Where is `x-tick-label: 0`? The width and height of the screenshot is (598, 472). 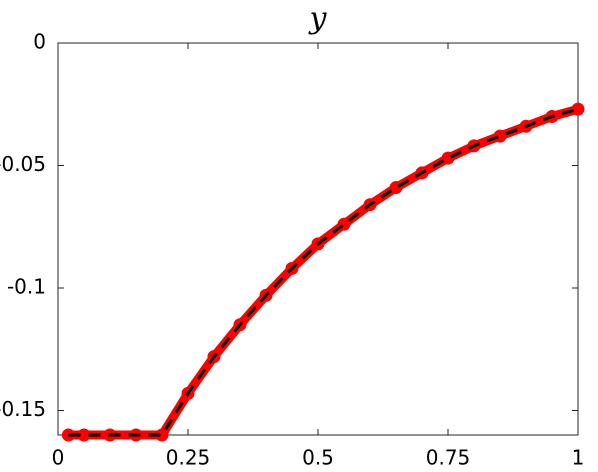 x-tick-label: 0 is located at coordinates (58, 458).